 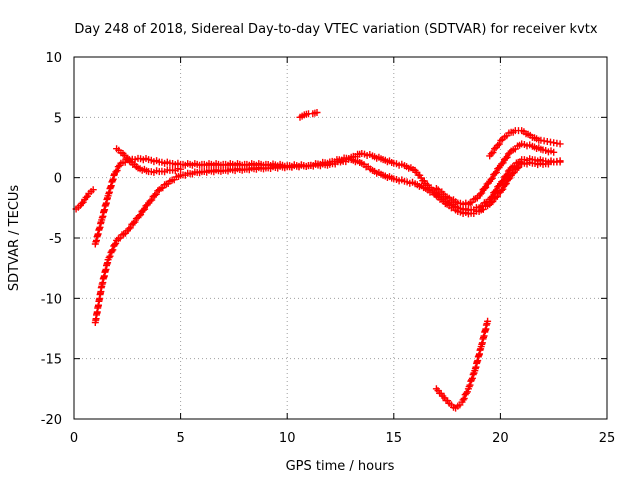 I want to click on y-tick-label: 5, so click(x=58, y=118).